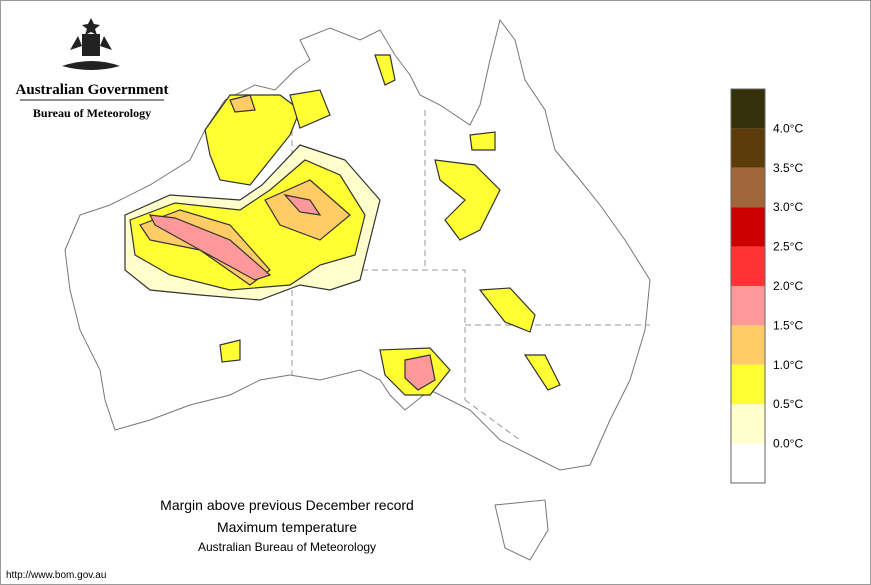  Describe the element at coordinates (788, 207) in the screenshot. I see `legend-label: 3.0°C` at that location.